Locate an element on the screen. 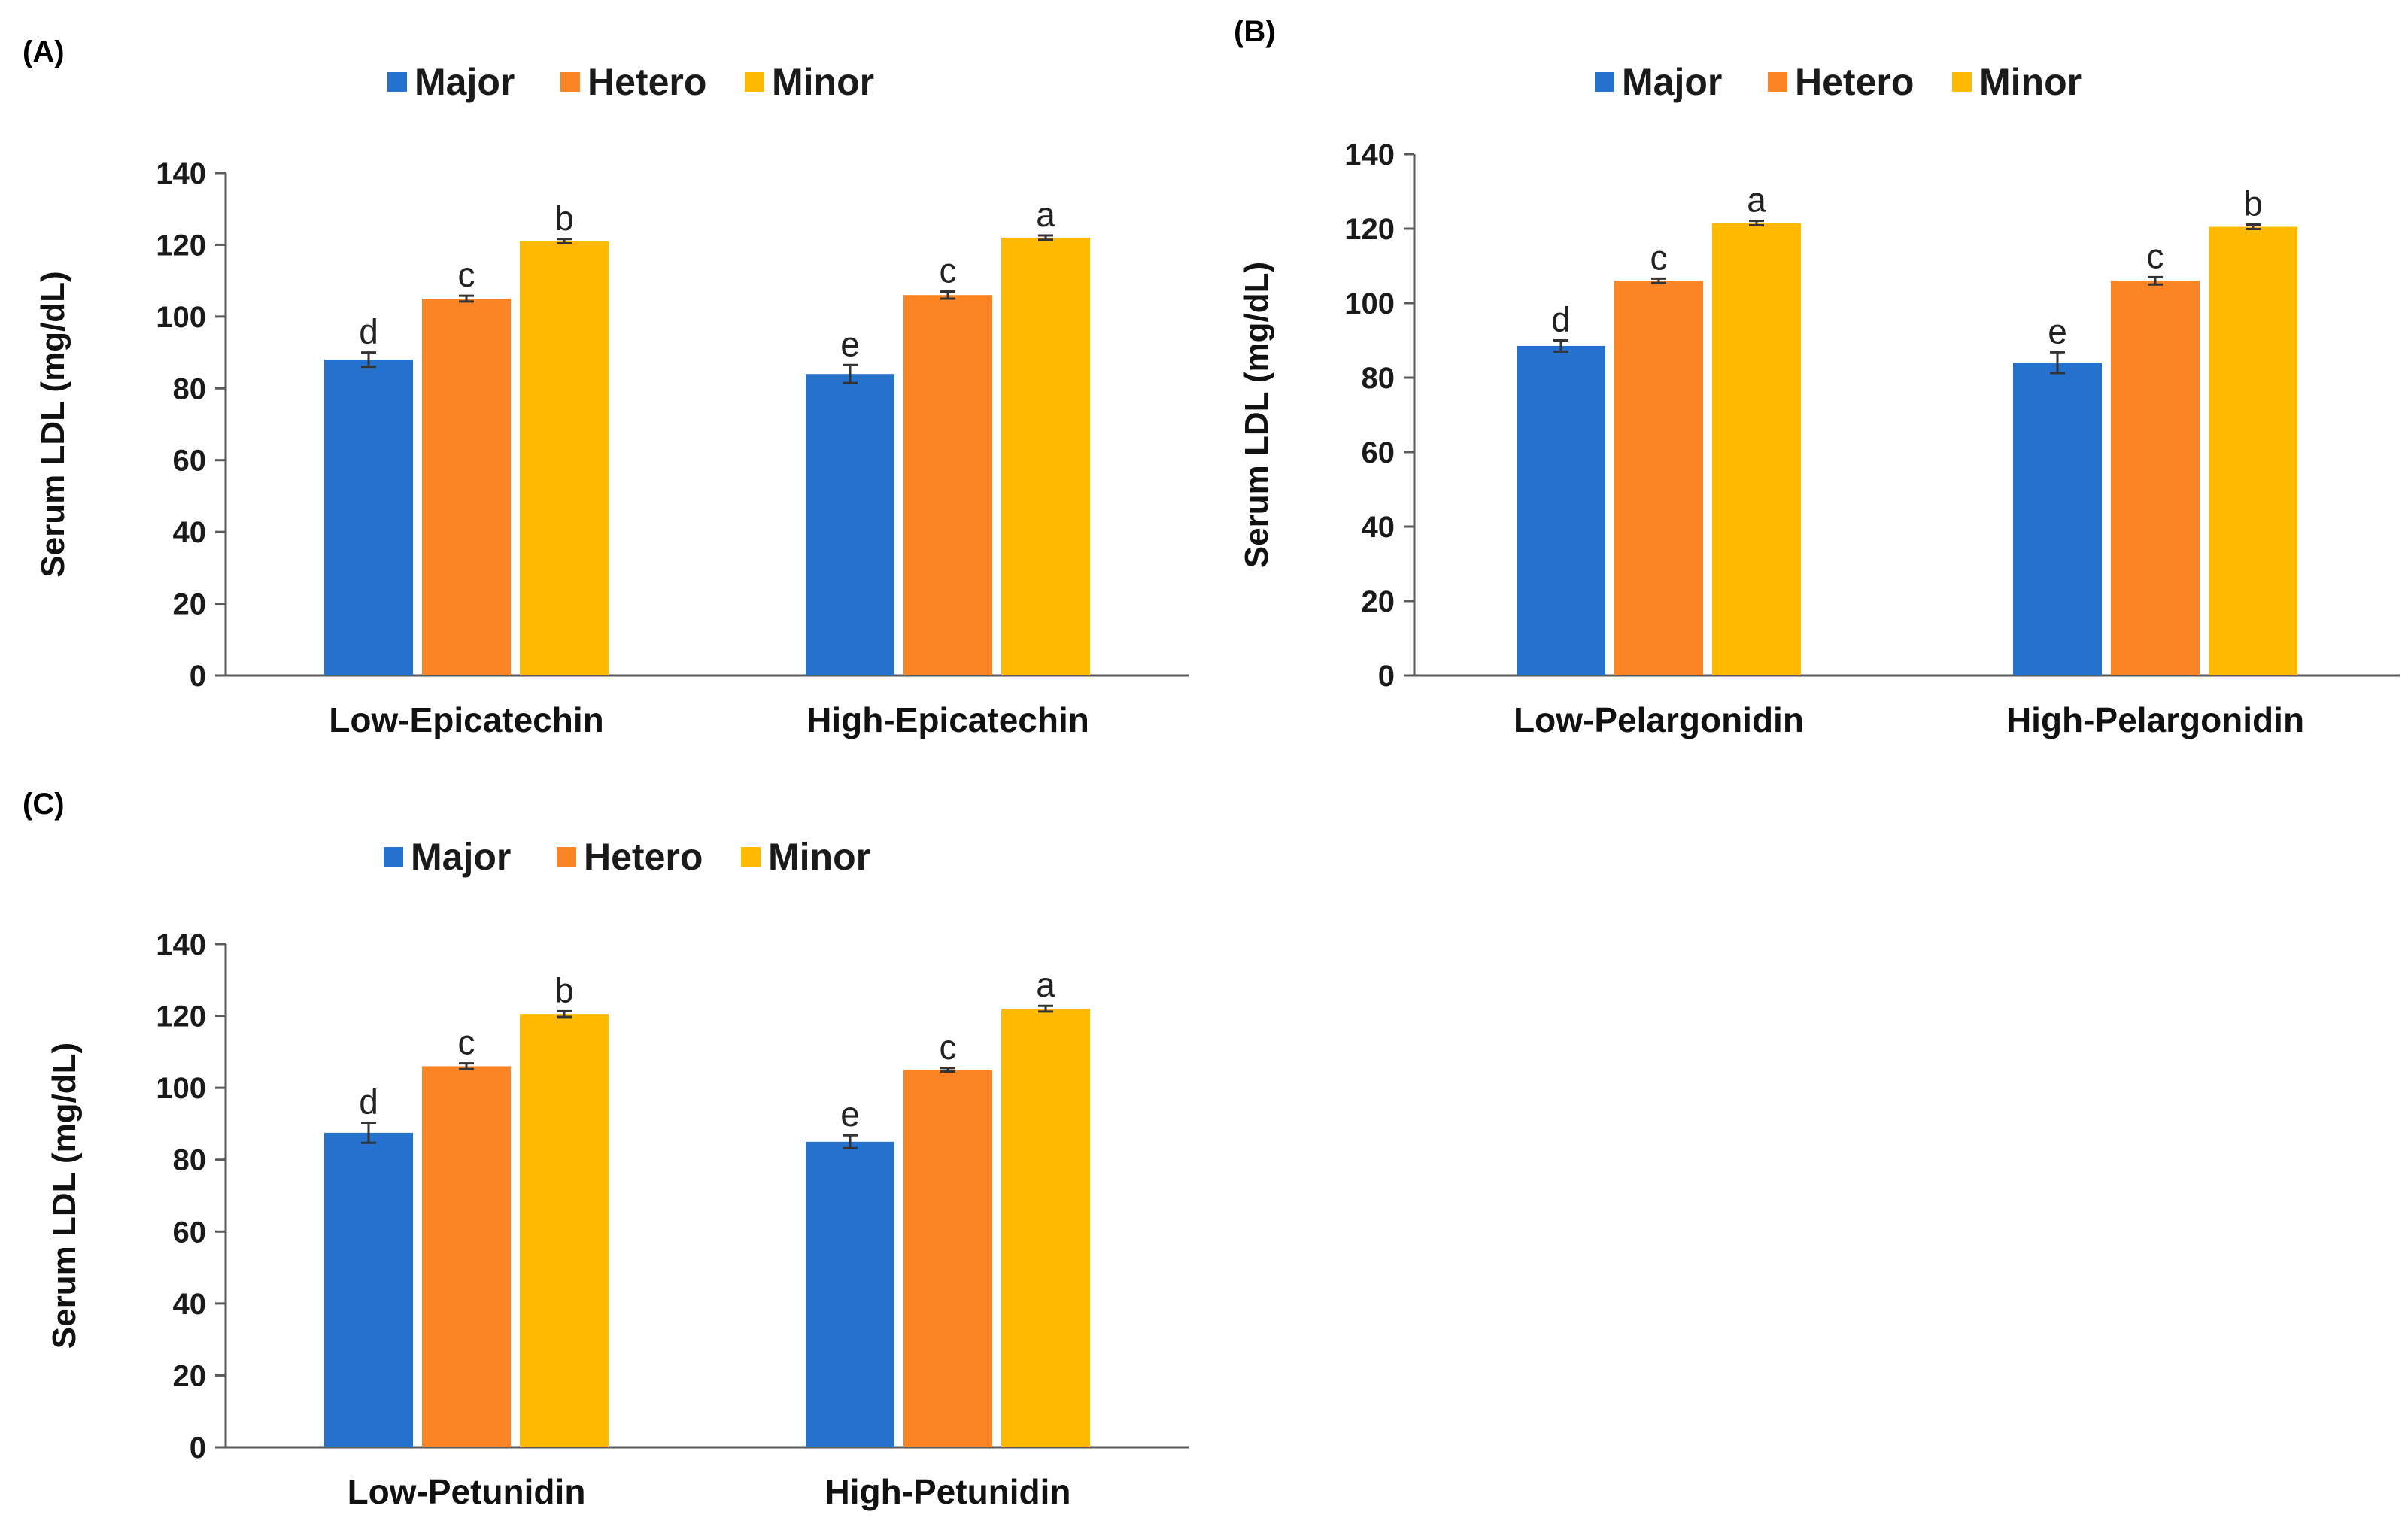  x-category-label: High-Petunidin is located at coordinates (947, 1491).